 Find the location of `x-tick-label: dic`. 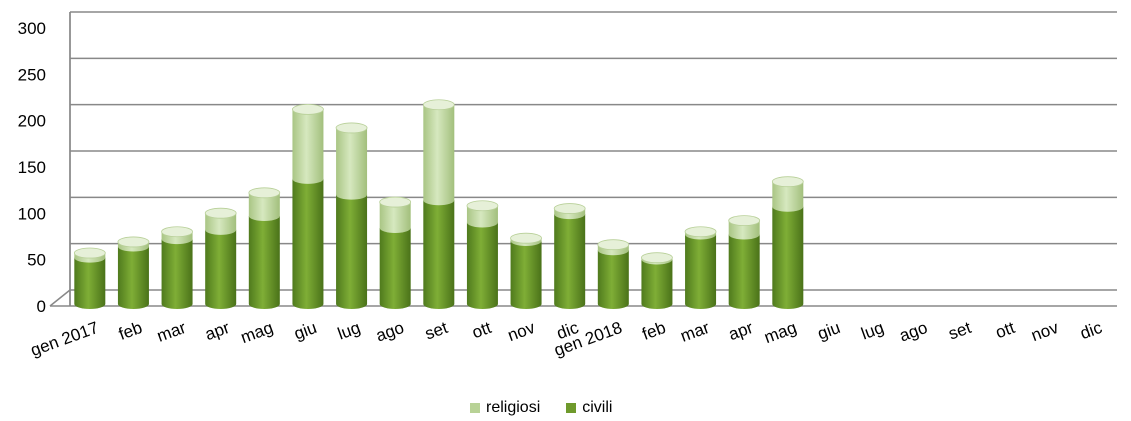

x-tick-label: dic is located at coordinates (1091, 330).